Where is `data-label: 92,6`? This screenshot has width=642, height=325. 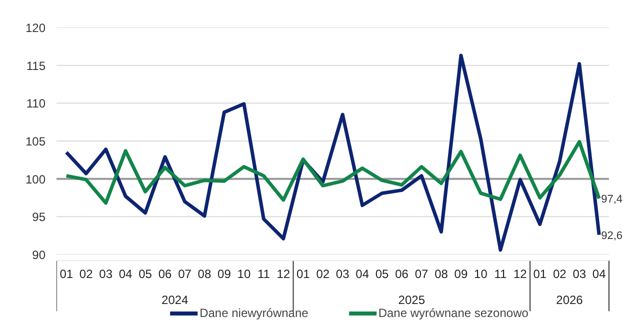 data-label: 92,6 is located at coordinates (612, 236).